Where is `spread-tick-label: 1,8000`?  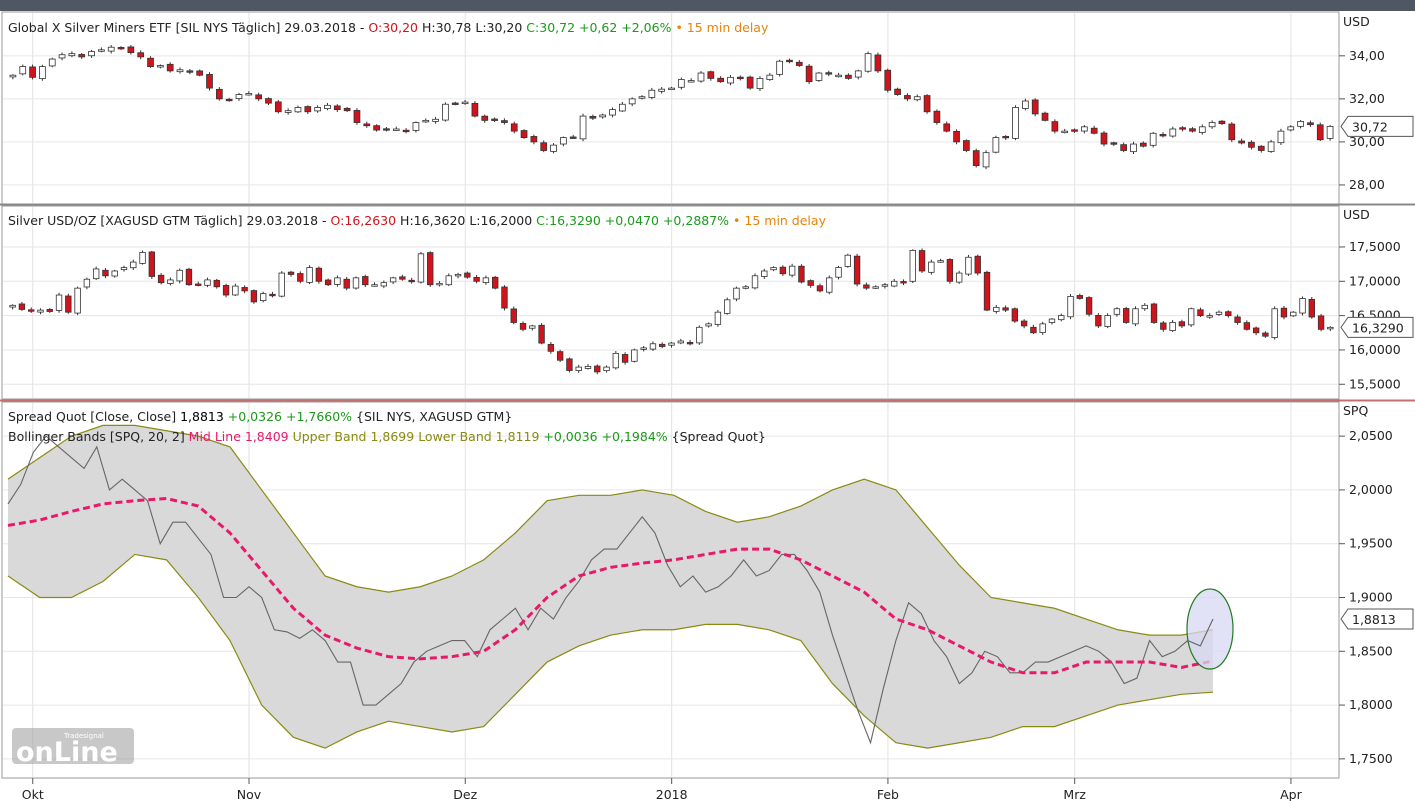 spread-tick-label: 1,8000 is located at coordinates (1371, 704).